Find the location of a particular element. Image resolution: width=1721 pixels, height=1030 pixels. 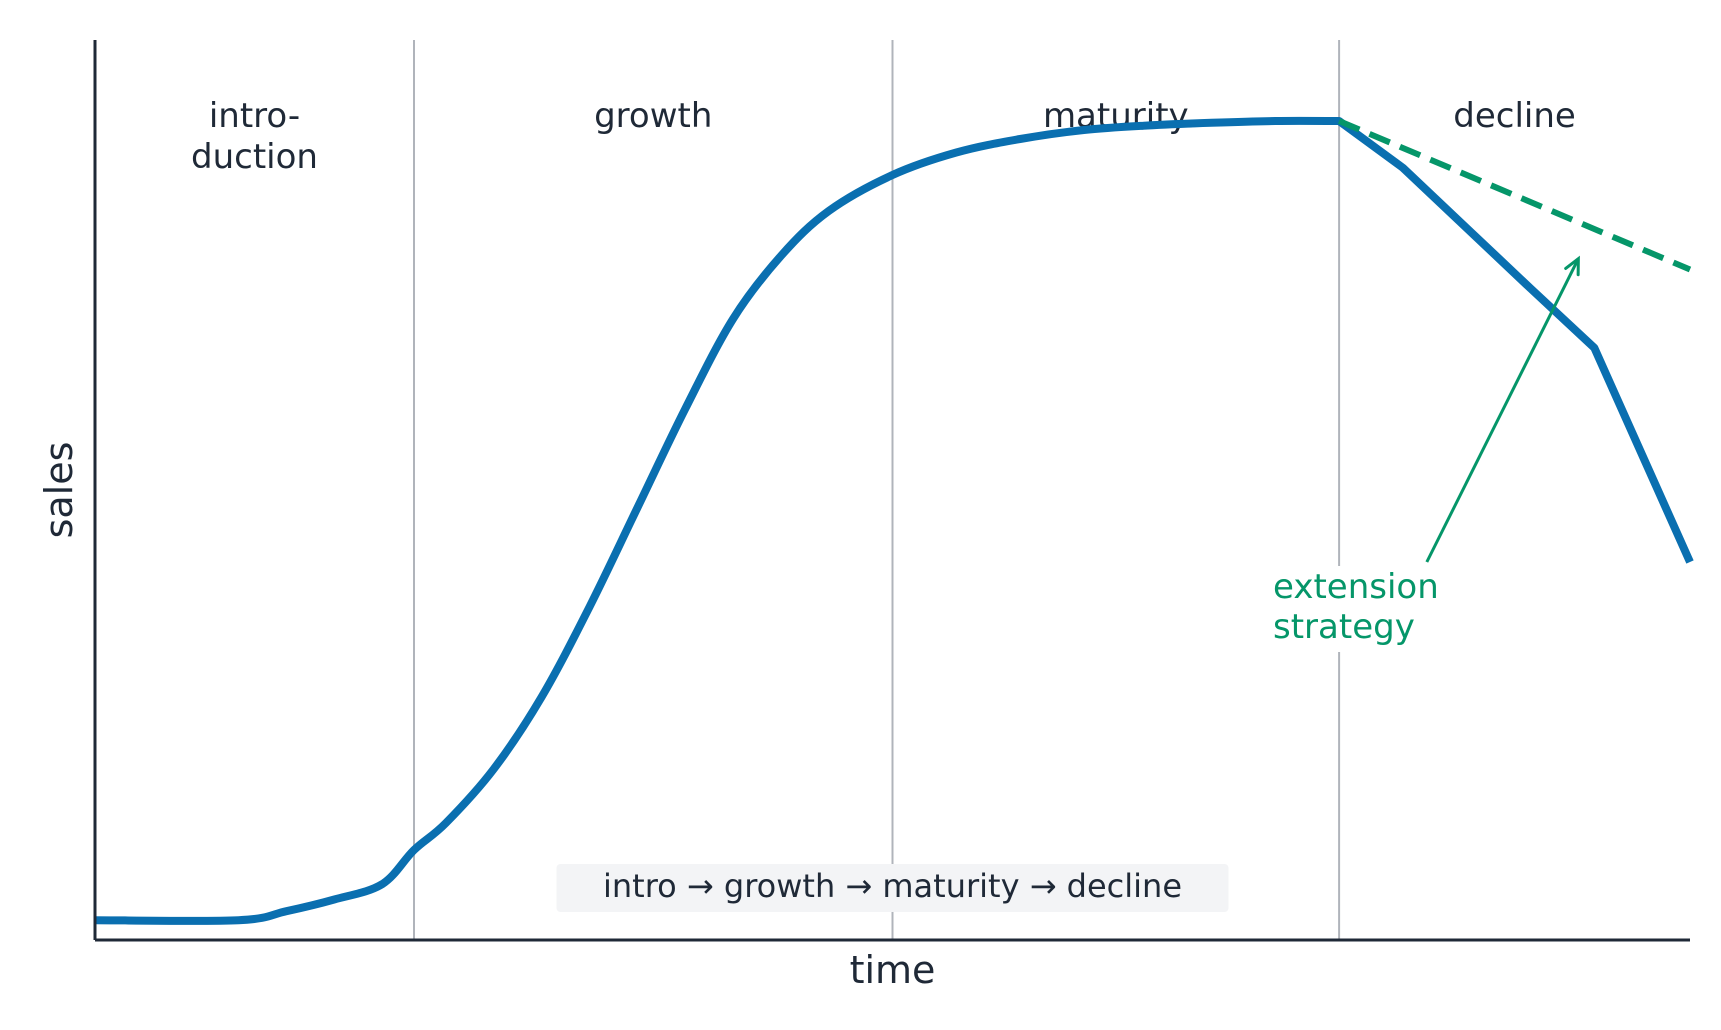

annotation-label: extension strategy is located at coordinates (1356, 607).